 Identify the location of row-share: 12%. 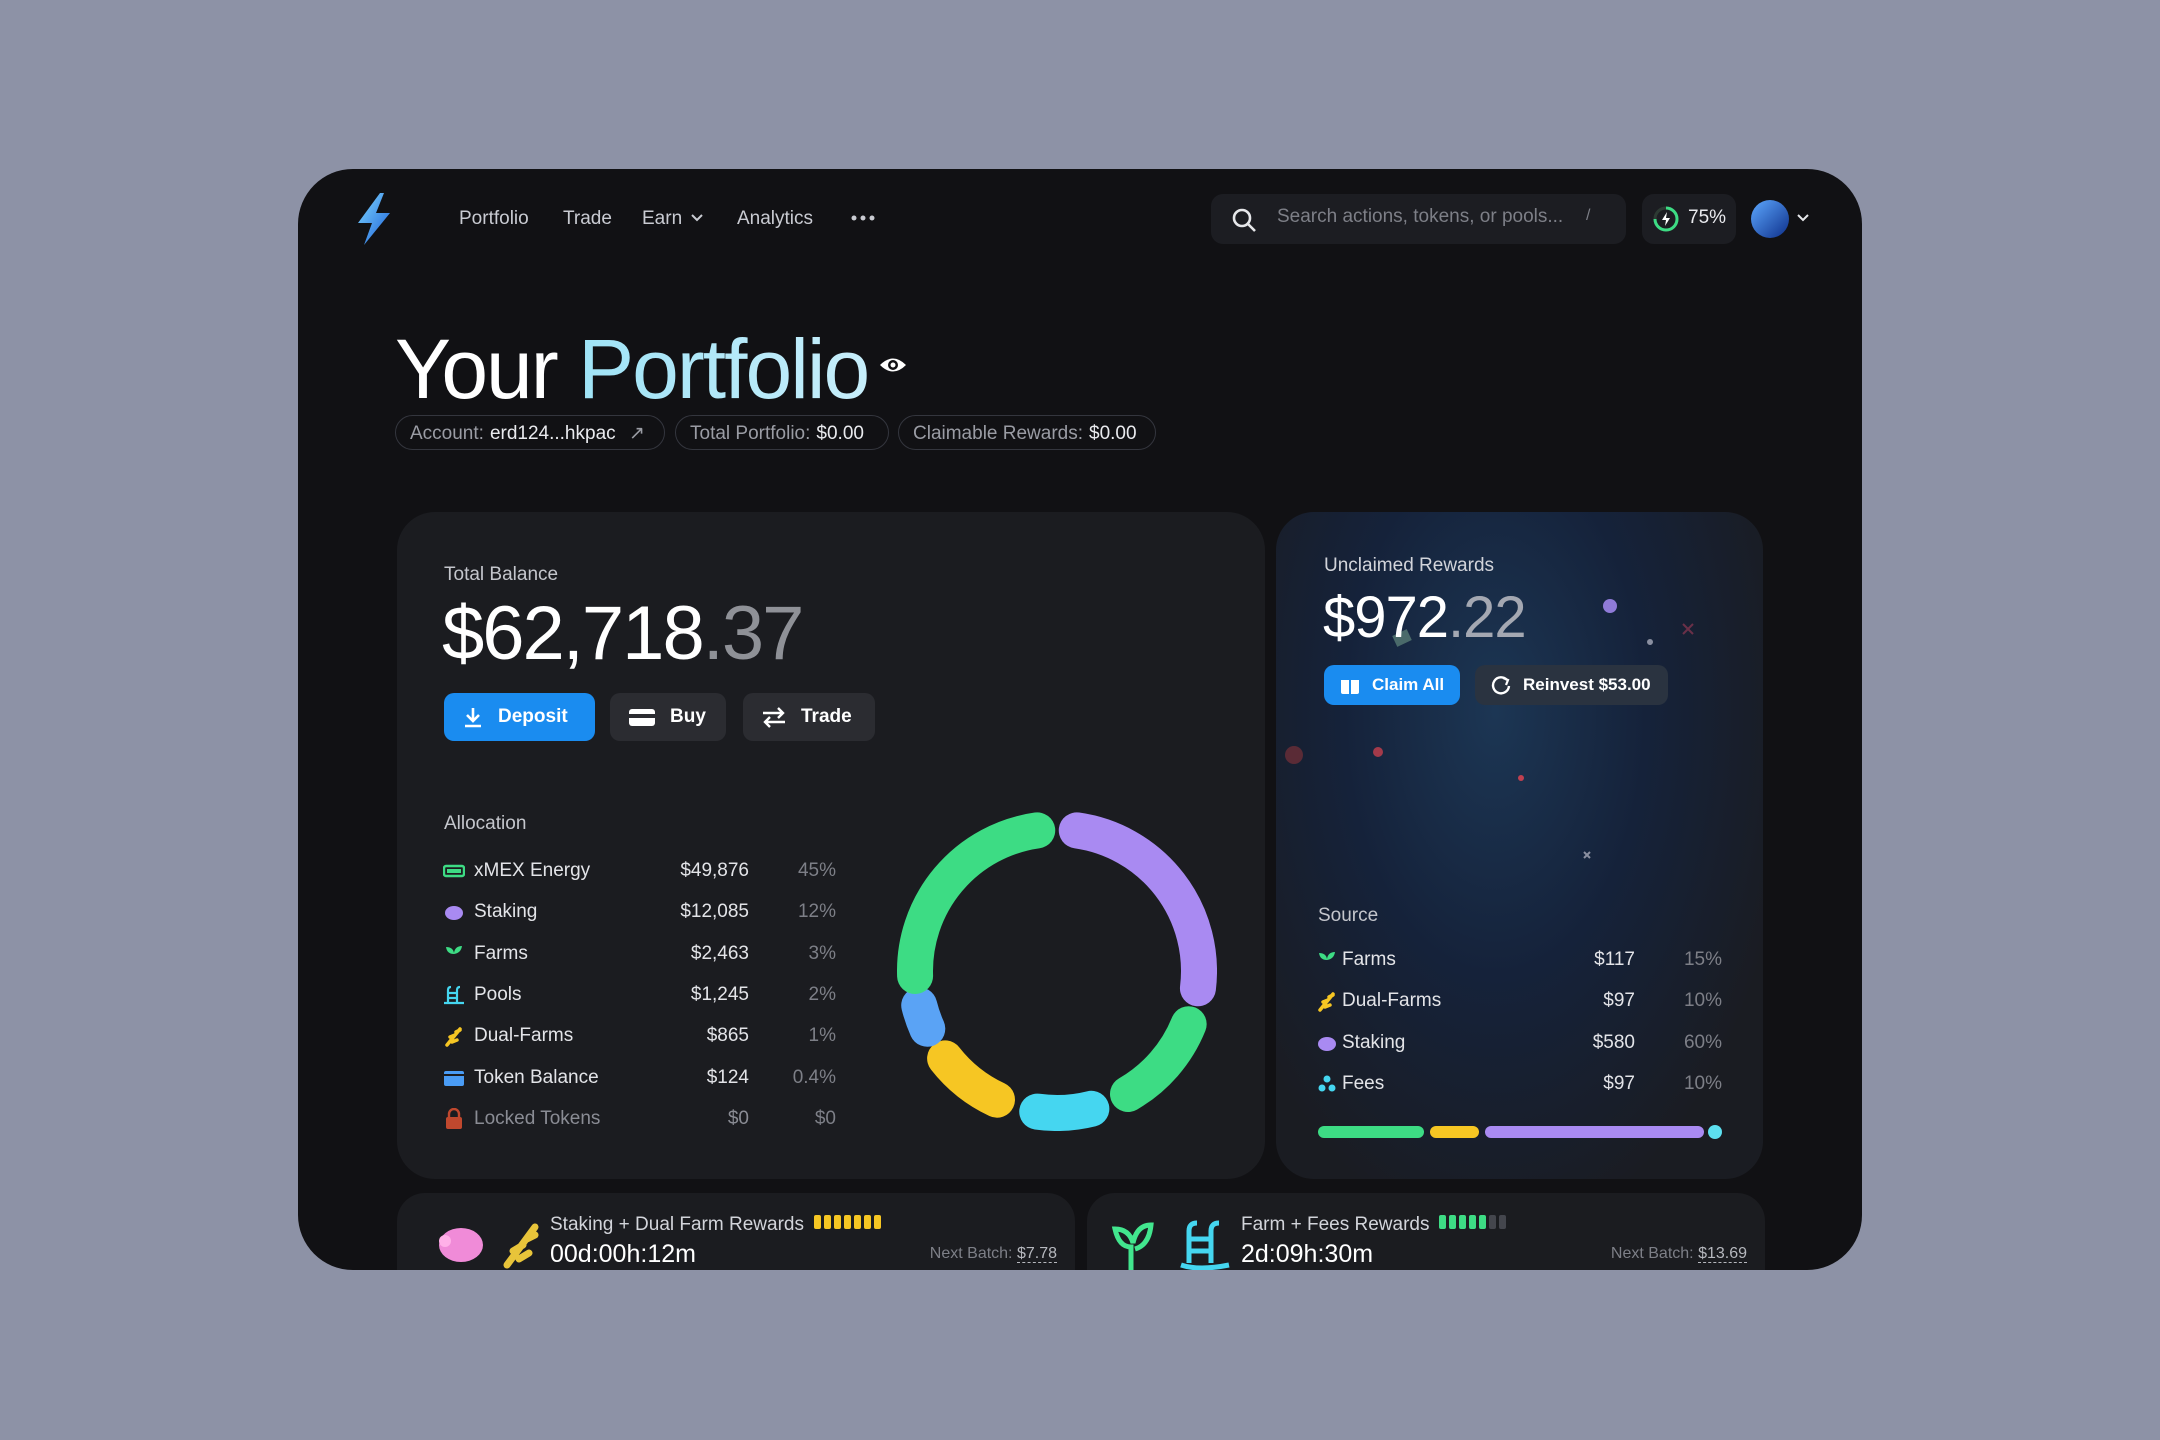
(816, 912).